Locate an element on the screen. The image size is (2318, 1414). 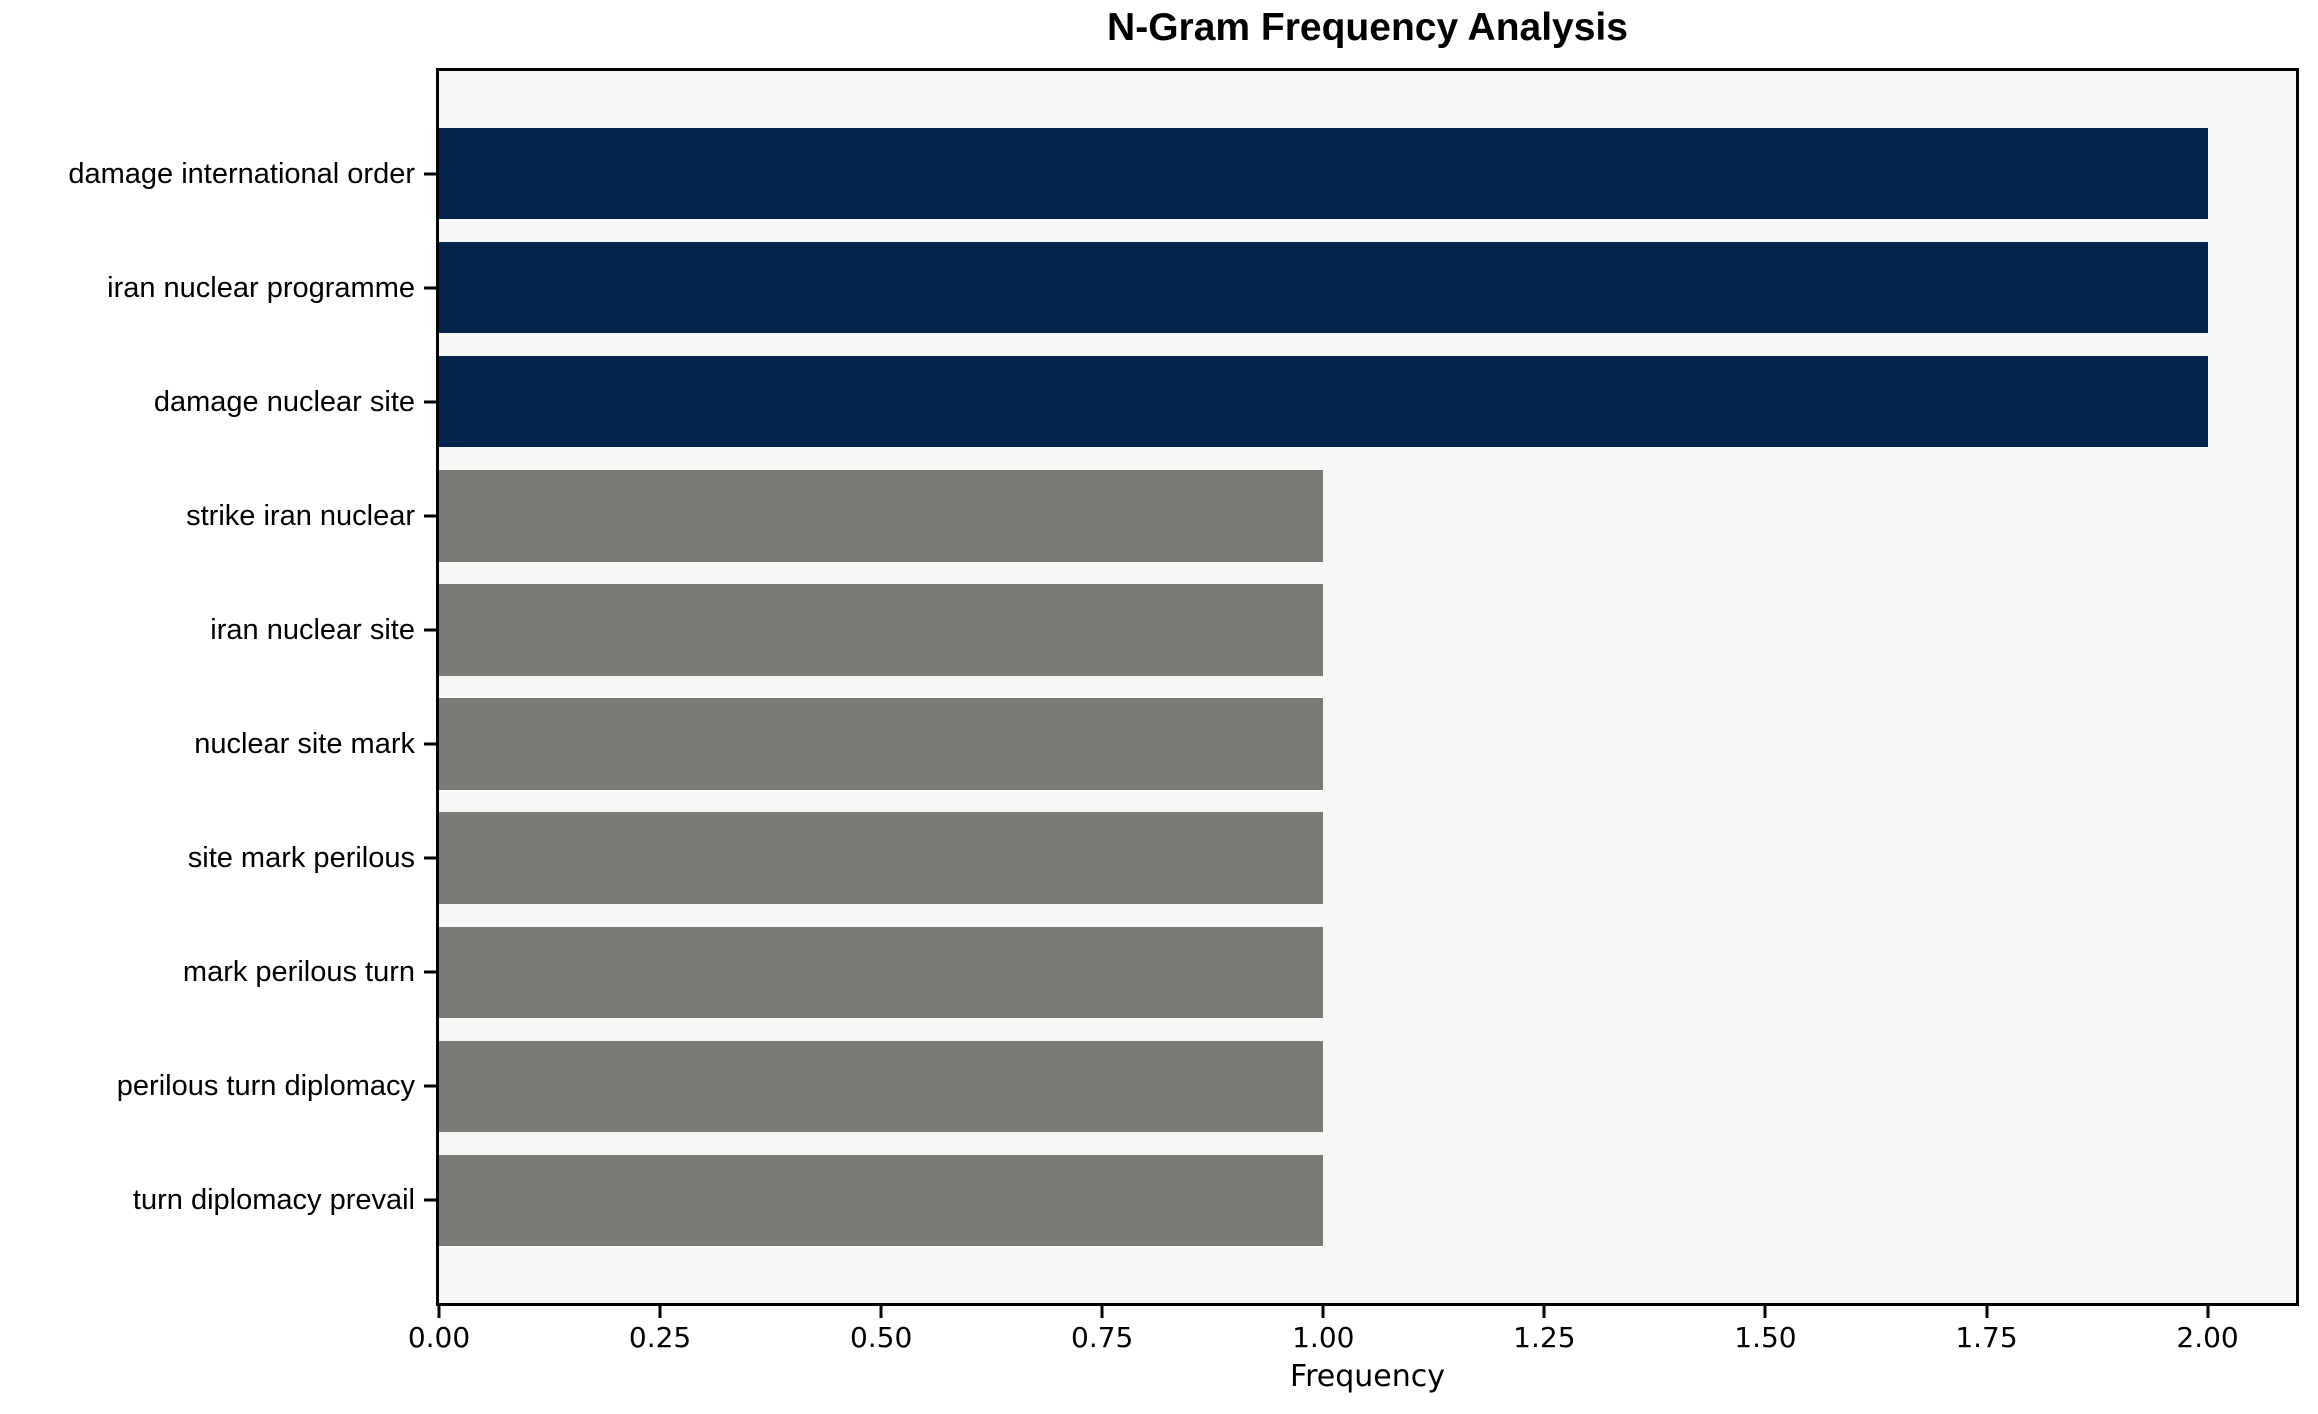
chart-title: N-Gram Frequency Analysis is located at coordinates (1367, 27).